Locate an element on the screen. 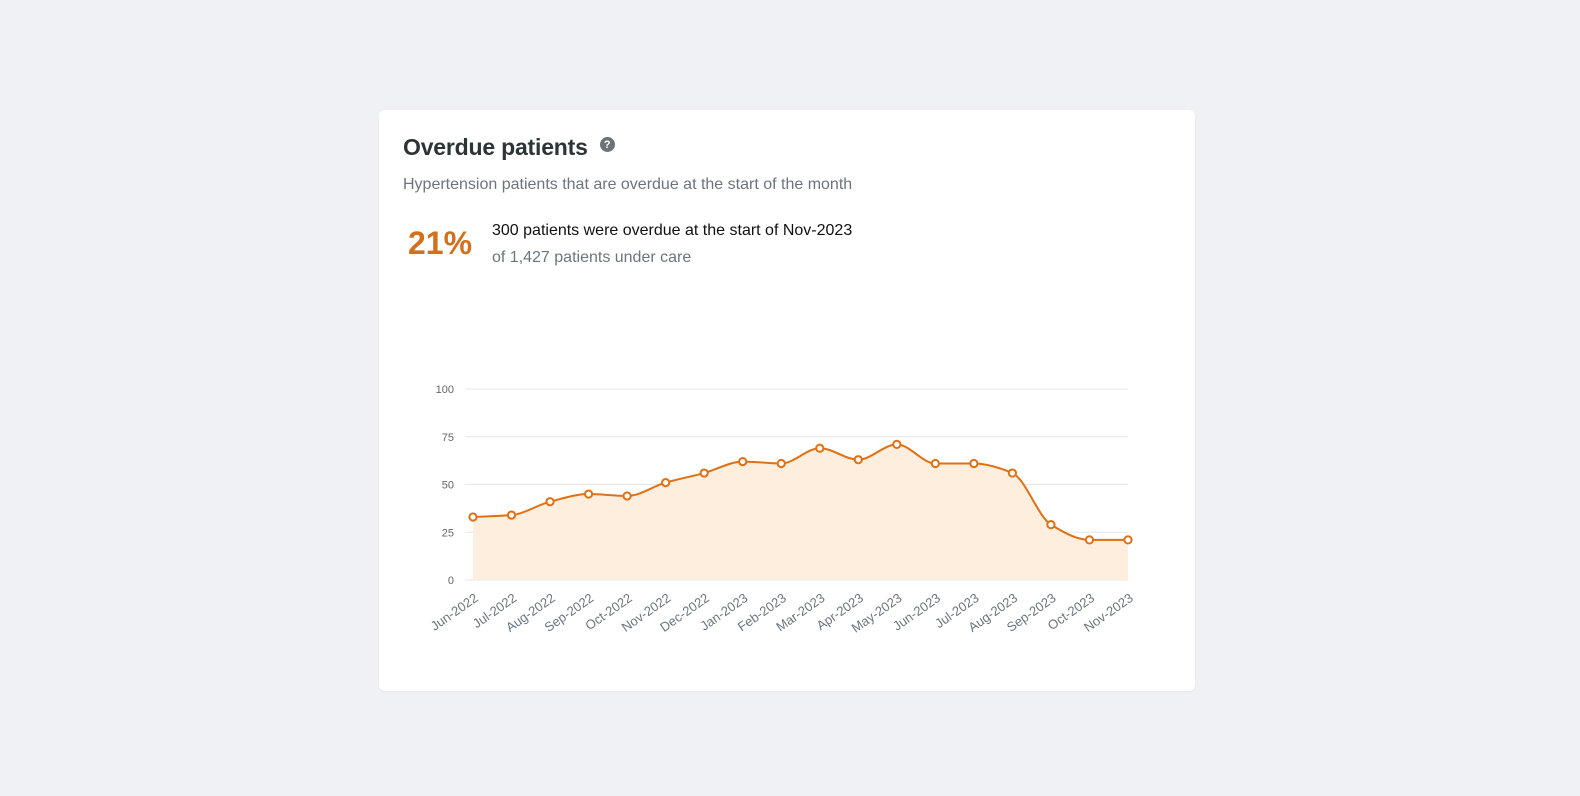 The image size is (1580, 796). x-tick-label: Jun-2022 is located at coordinates (454, 611).